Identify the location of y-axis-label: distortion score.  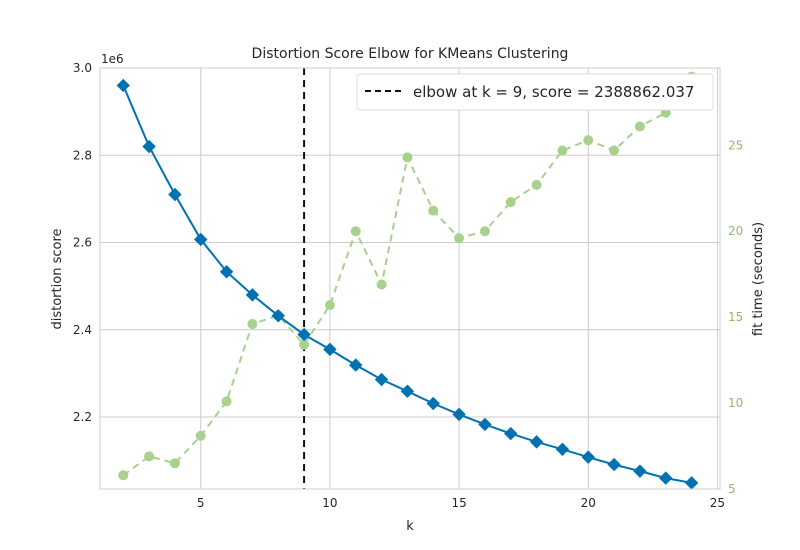
(57, 279).